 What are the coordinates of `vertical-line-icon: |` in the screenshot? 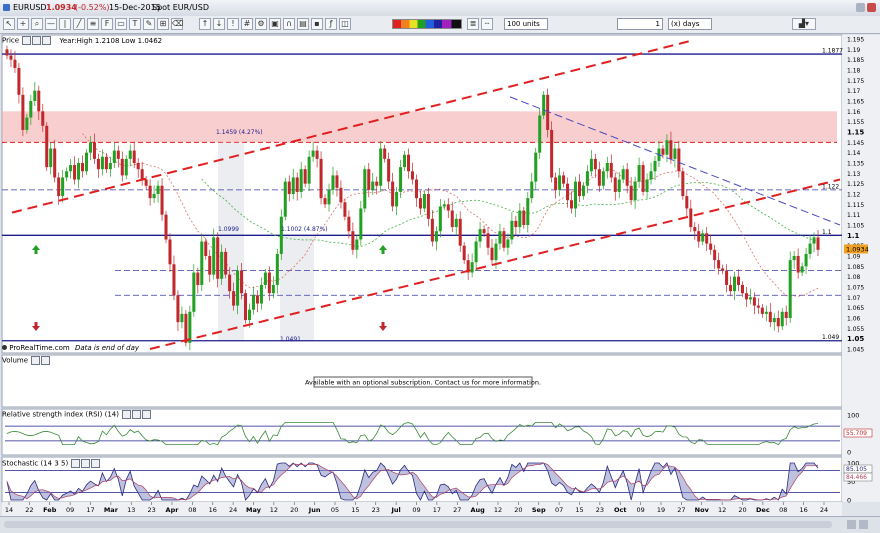 It's located at (65, 24).